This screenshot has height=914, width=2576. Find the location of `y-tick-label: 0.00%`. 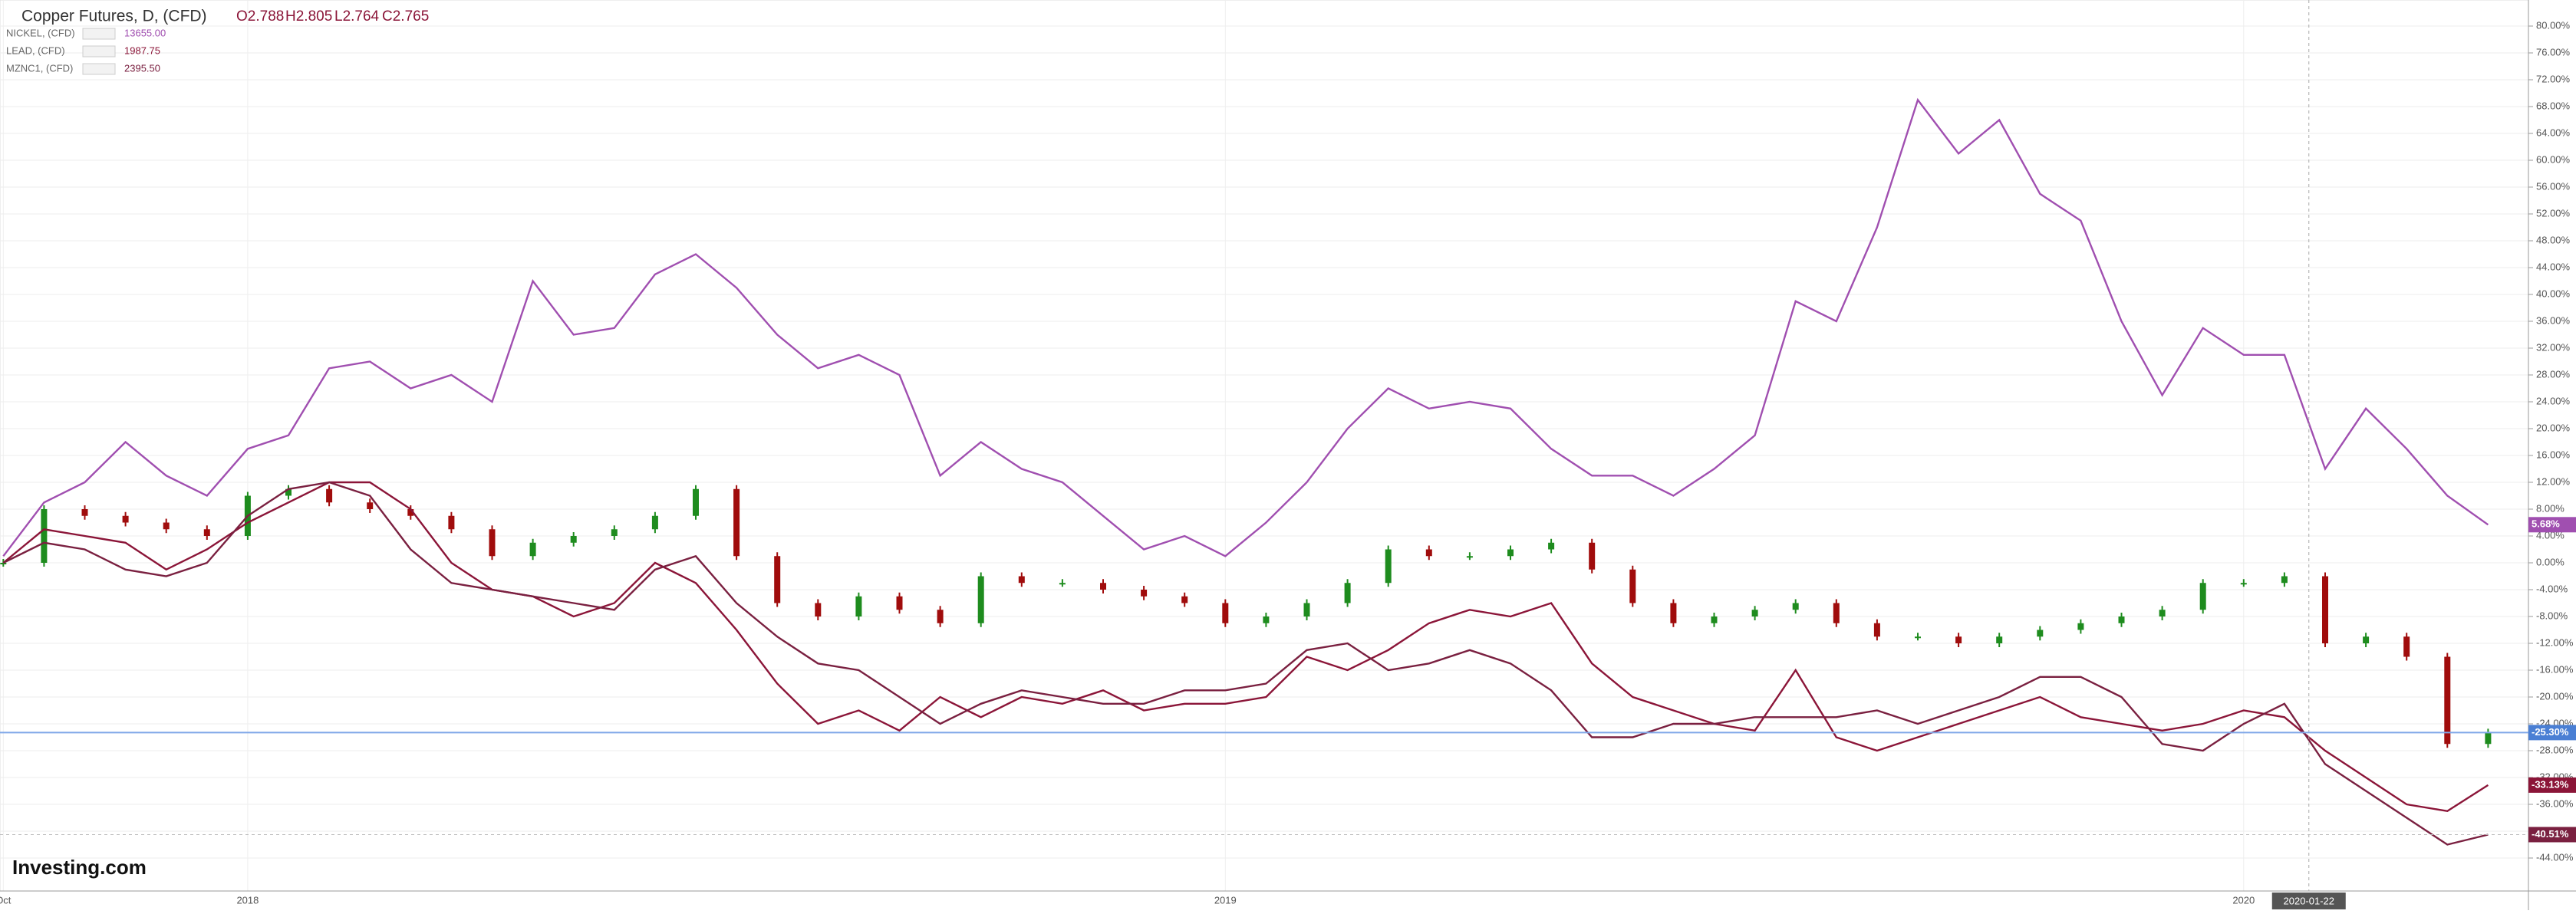

y-tick-label: 0.00% is located at coordinates (2550, 561).